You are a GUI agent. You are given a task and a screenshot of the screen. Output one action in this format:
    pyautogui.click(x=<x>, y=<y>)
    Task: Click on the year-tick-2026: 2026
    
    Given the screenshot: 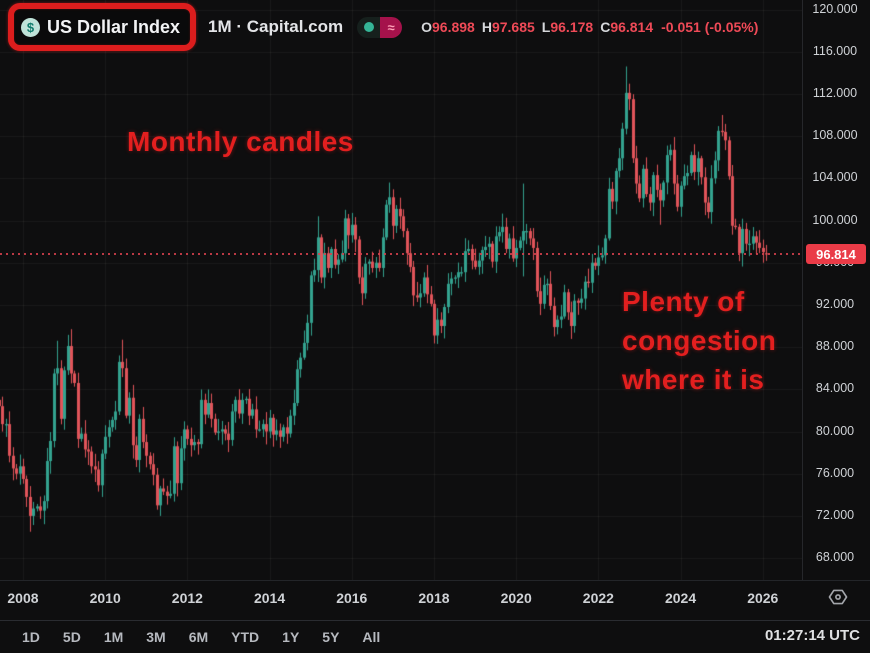 What is the action you would take?
    pyautogui.click(x=763, y=598)
    